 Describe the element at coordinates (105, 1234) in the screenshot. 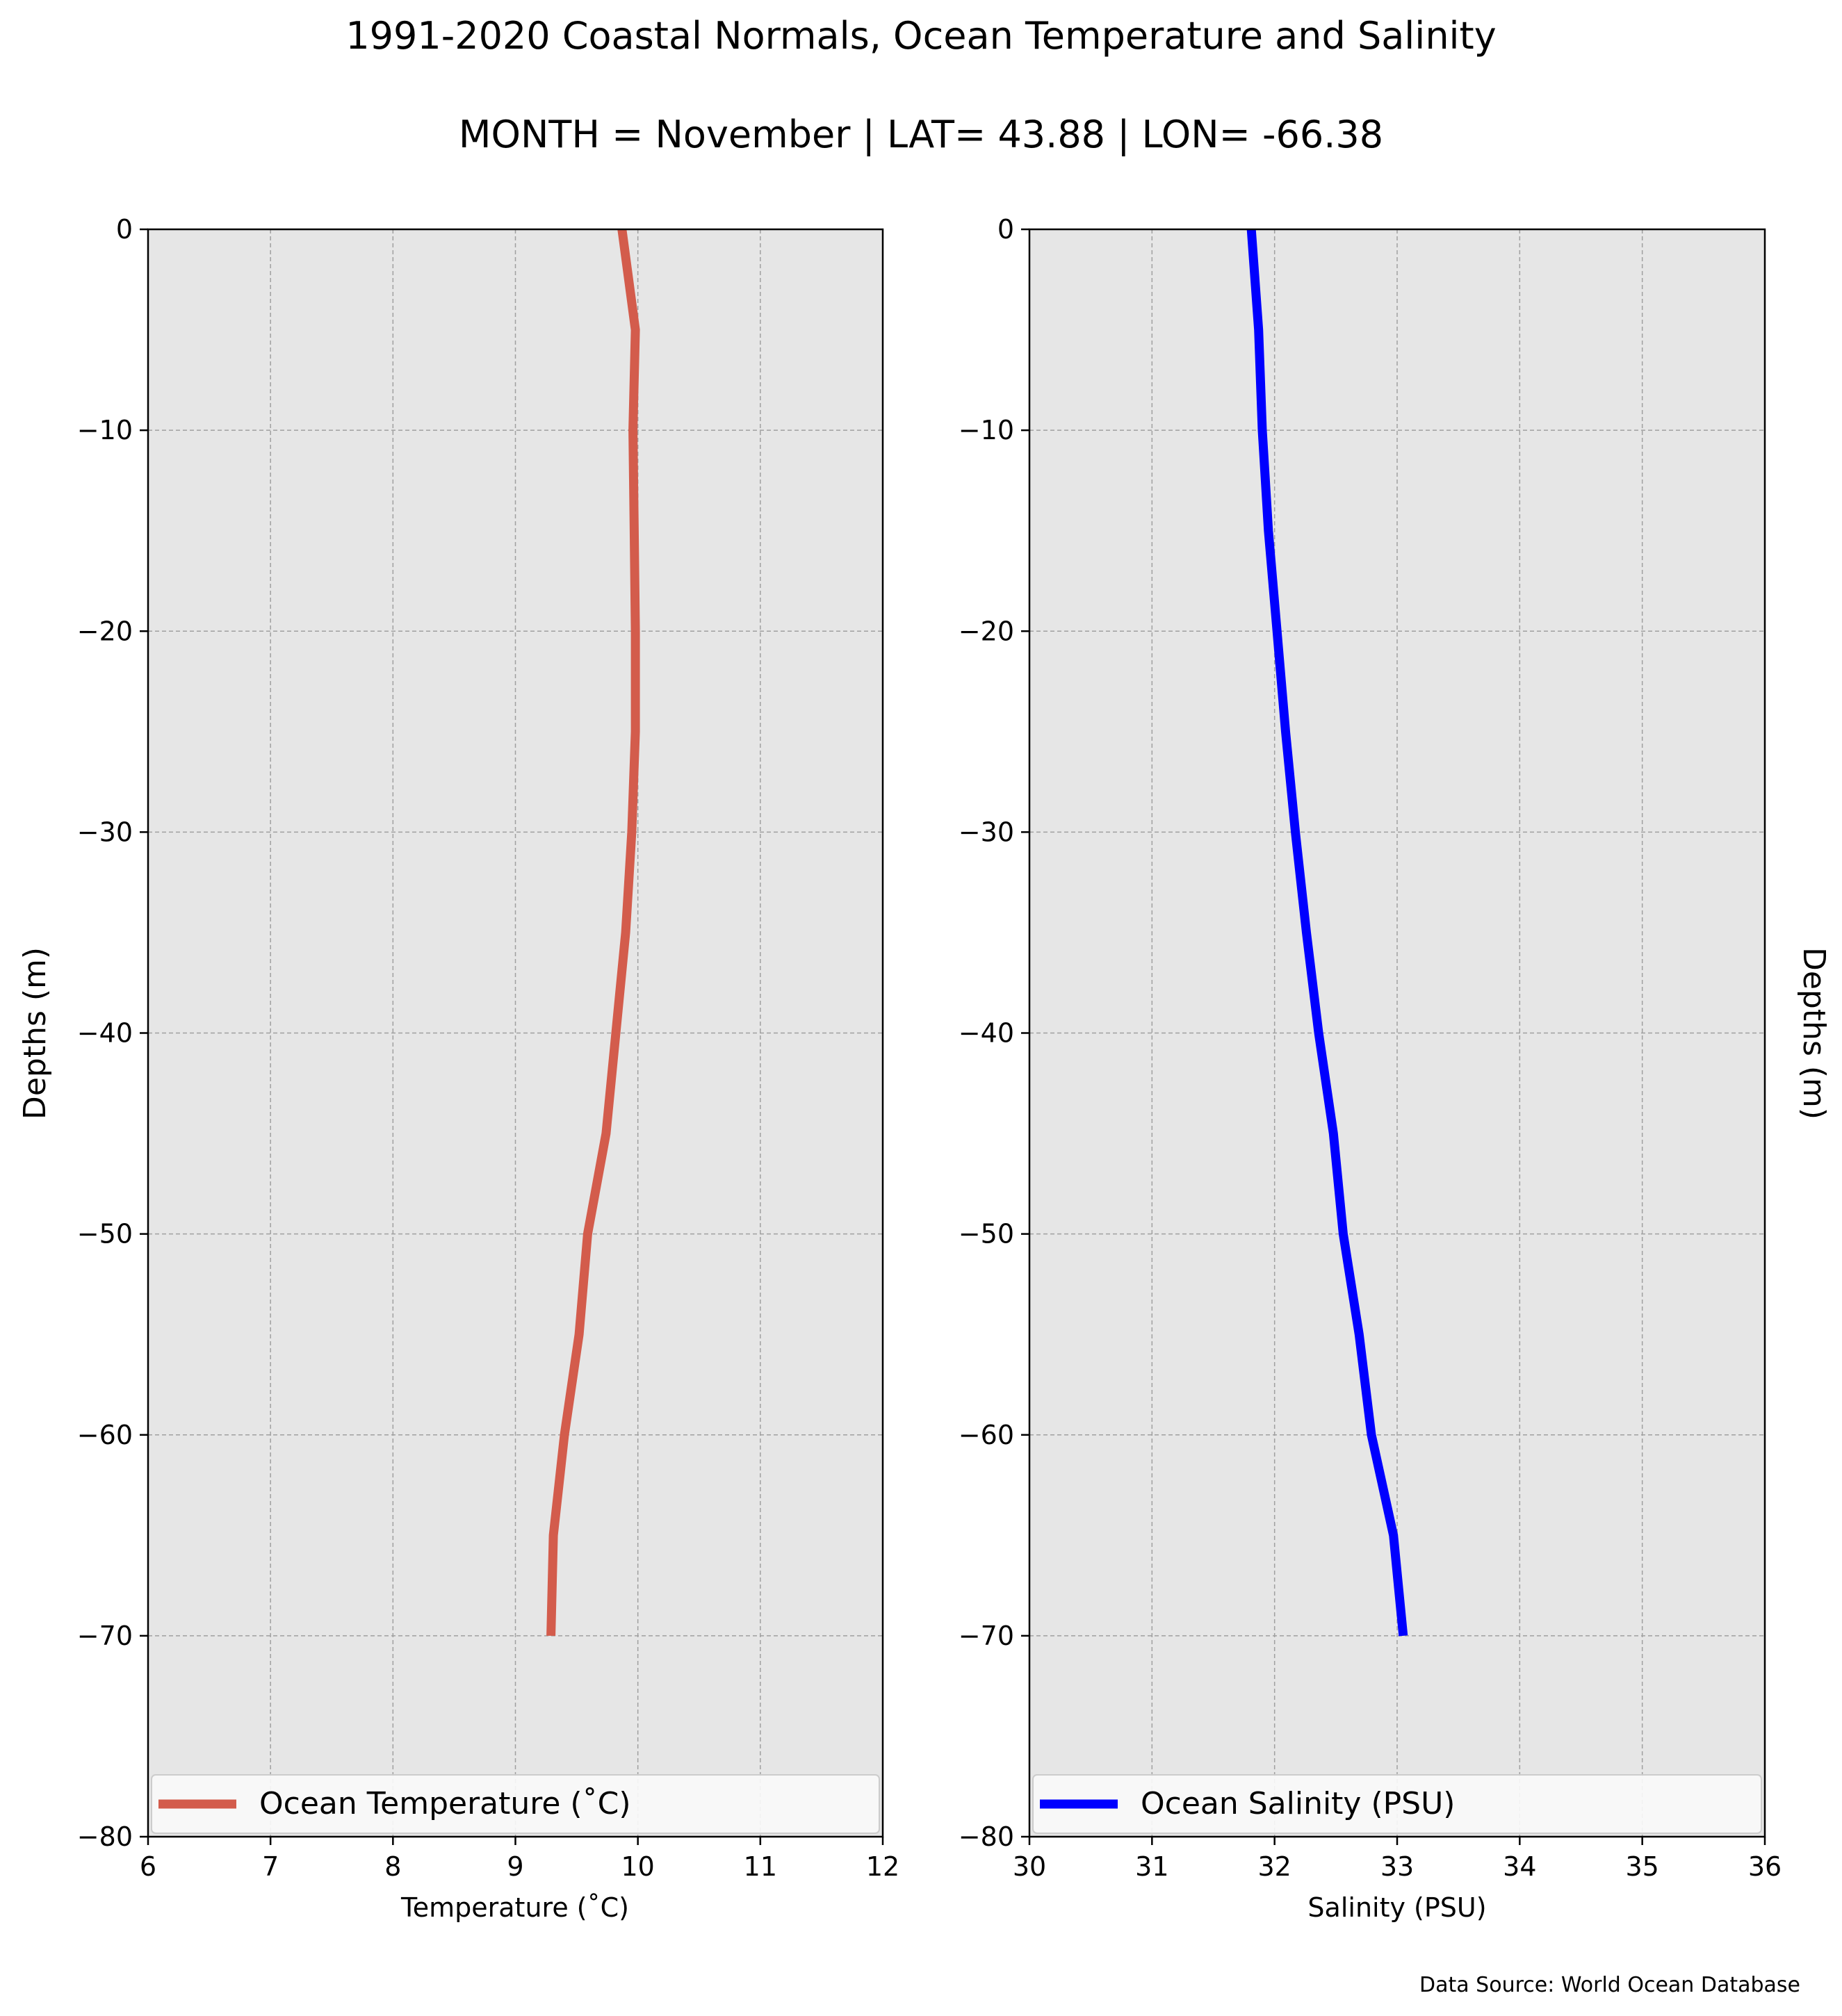

I see `temperature-y-tick-label: −50` at that location.